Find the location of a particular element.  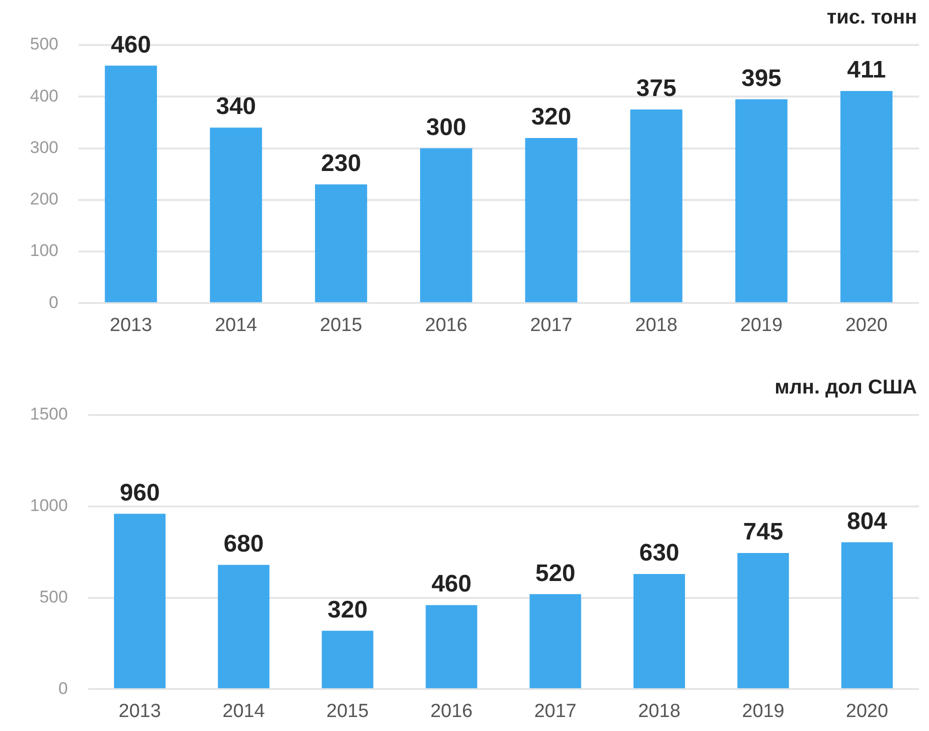

data-label: 340 is located at coordinates (236, 106).